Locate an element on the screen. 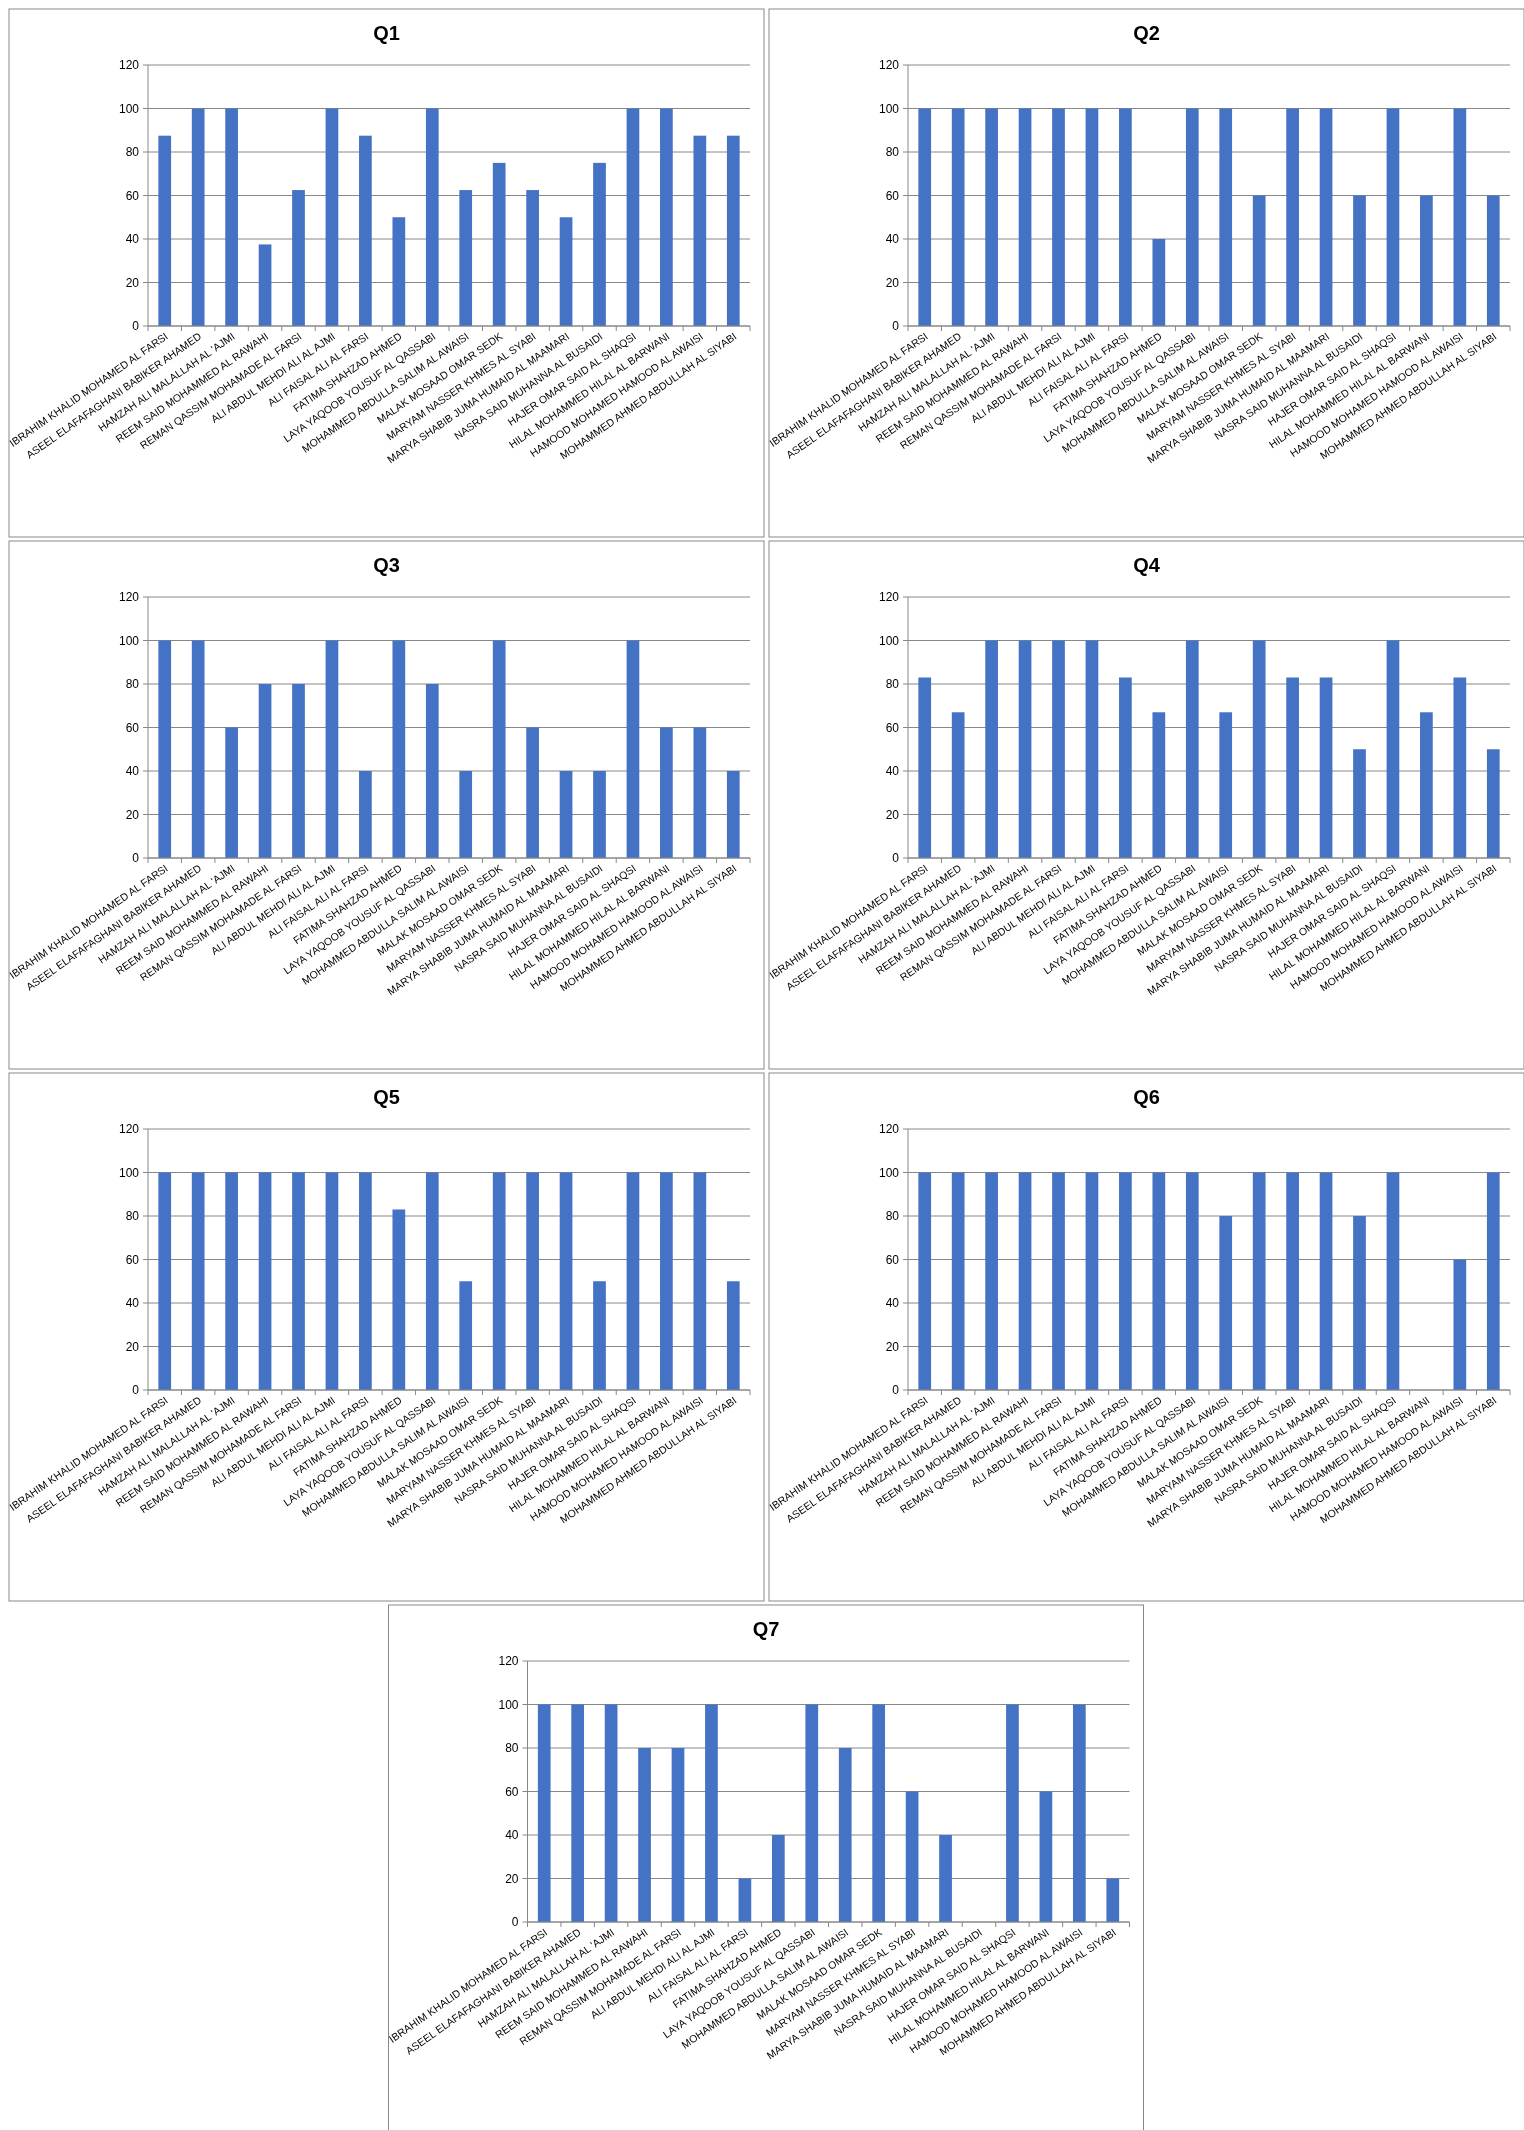  chart-title: Q1 is located at coordinates (386, 33).